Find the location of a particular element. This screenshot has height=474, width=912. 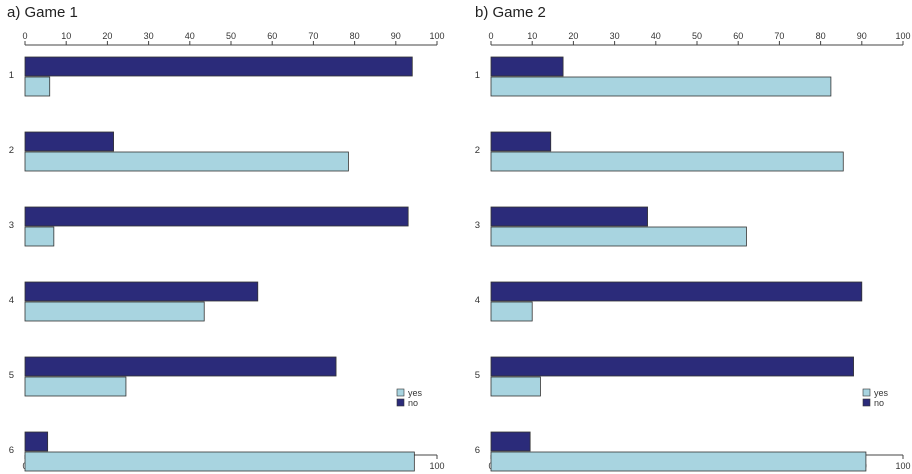

chart-title: a) Game 1 is located at coordinates (42, 12).